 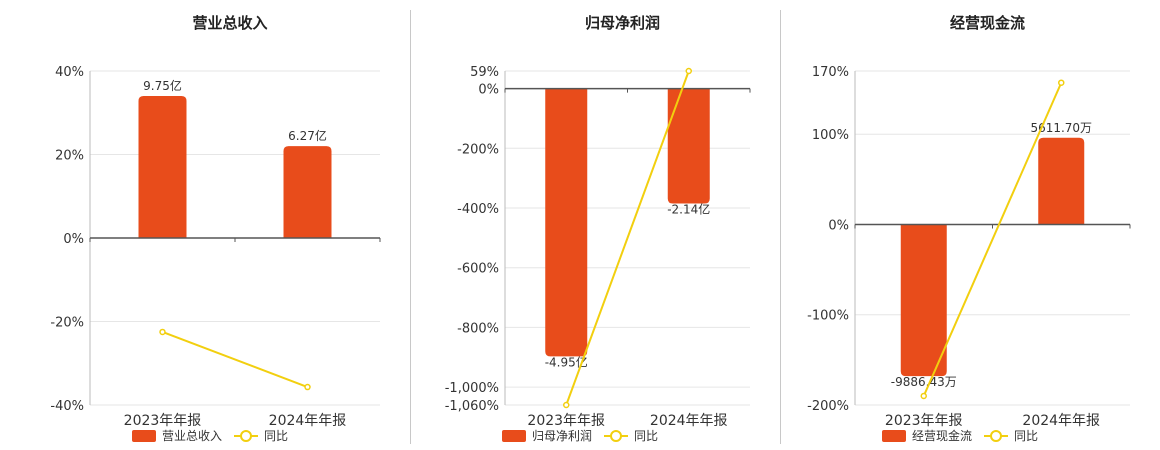 I want to click on legend-bar-label: 营业总收入, so click(x=192, y=436).